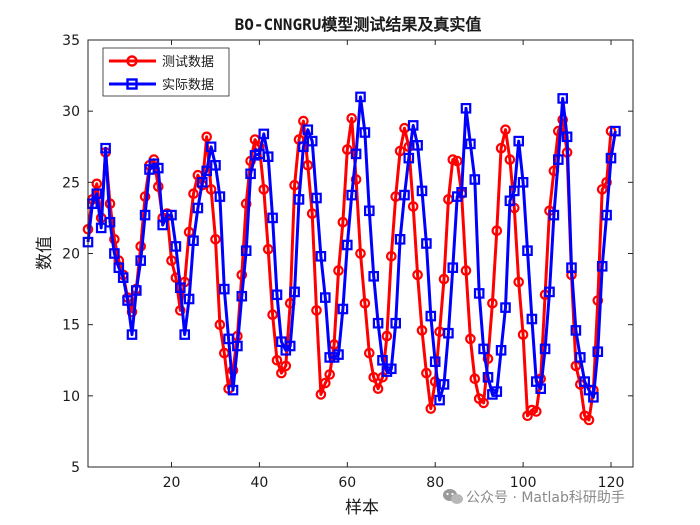  Describe the element at coordinates (132, 61) in the screenshot. I see `legend-marker-test` at that location.